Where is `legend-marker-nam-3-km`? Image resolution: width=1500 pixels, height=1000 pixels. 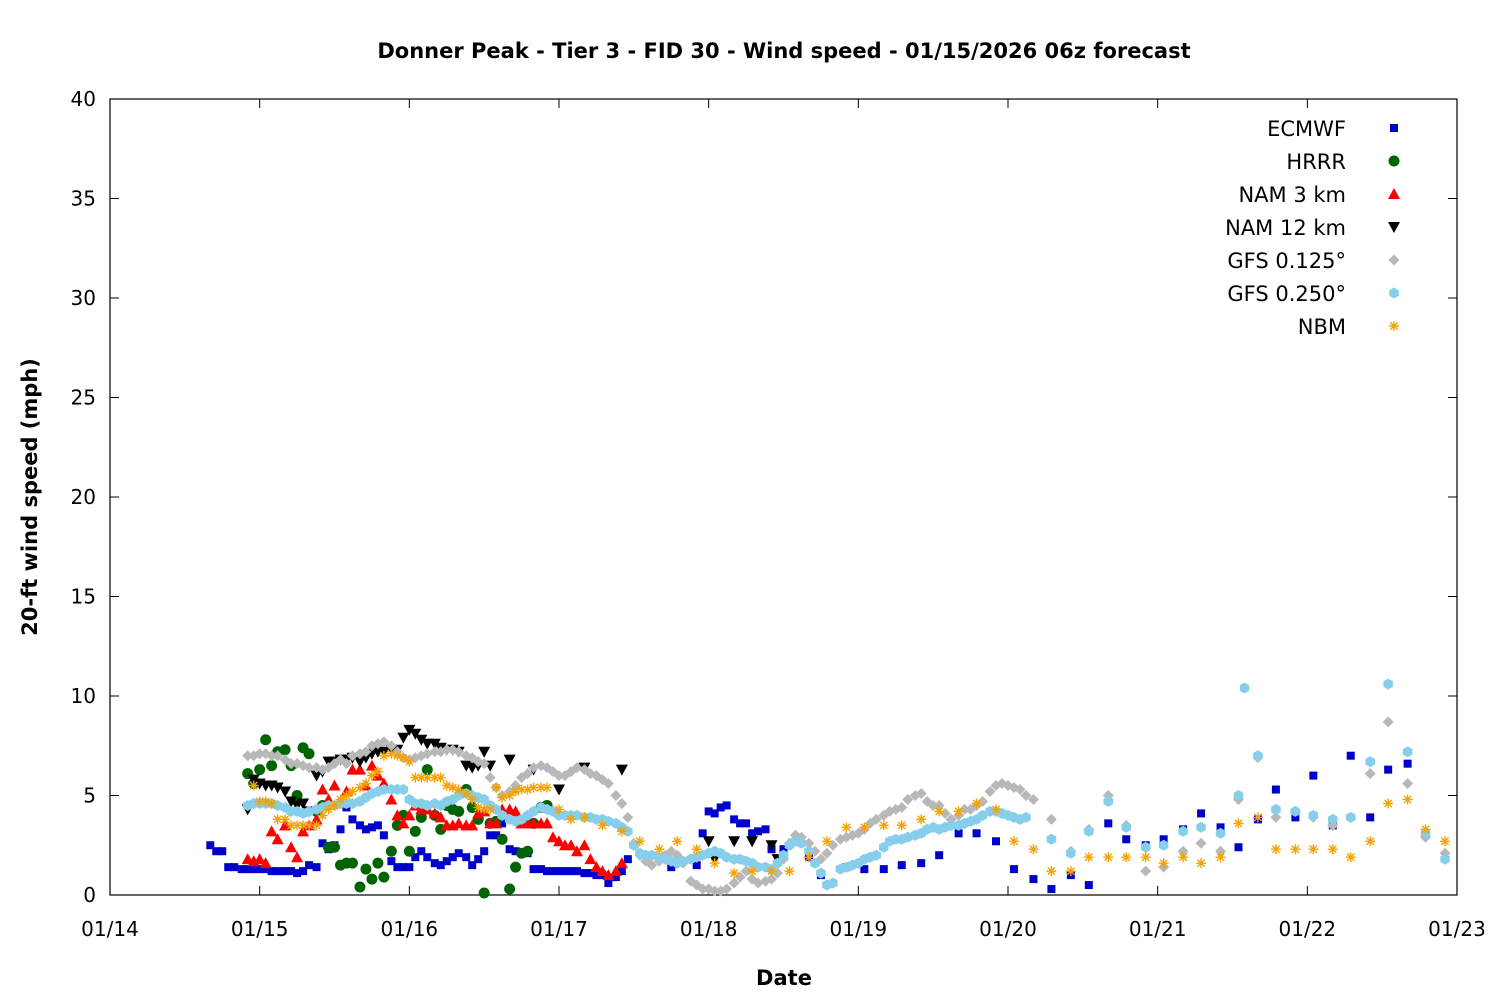
legend-marker-nam-3-km is located at coordinates (1394, 193).